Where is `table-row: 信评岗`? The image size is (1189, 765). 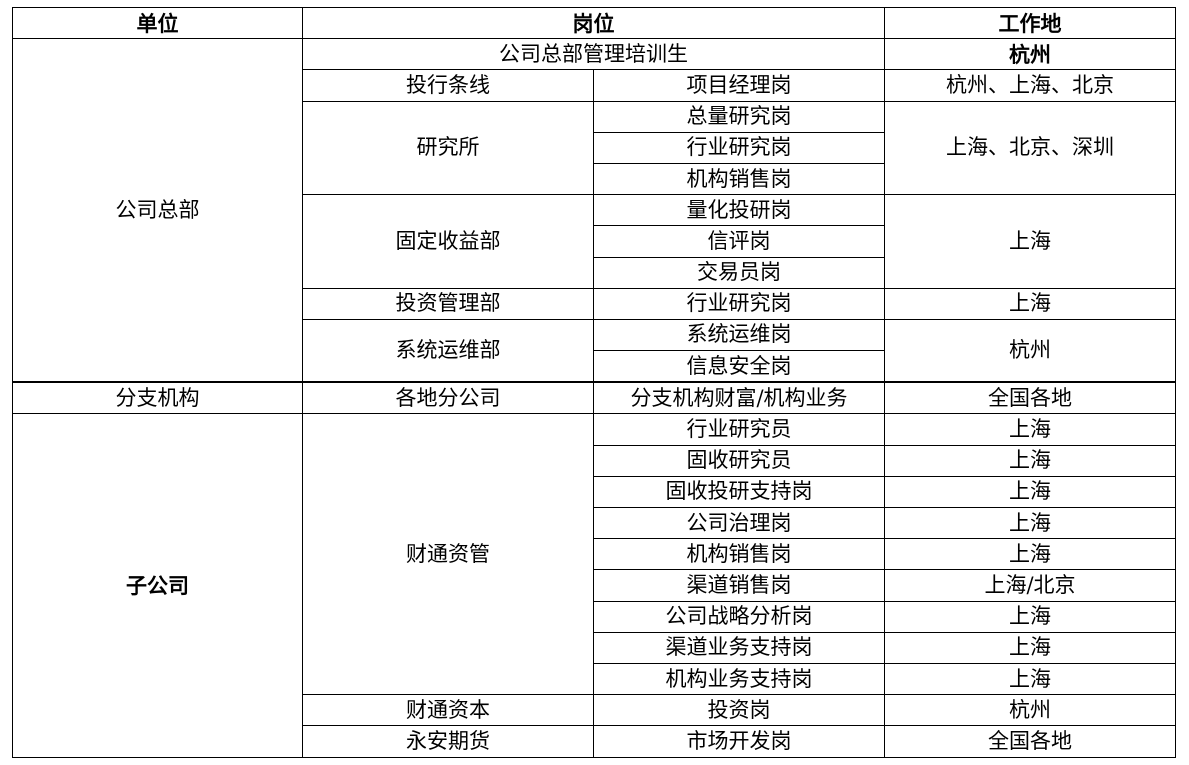 table-row: 信评岗 is located at coordinates (594, 241).